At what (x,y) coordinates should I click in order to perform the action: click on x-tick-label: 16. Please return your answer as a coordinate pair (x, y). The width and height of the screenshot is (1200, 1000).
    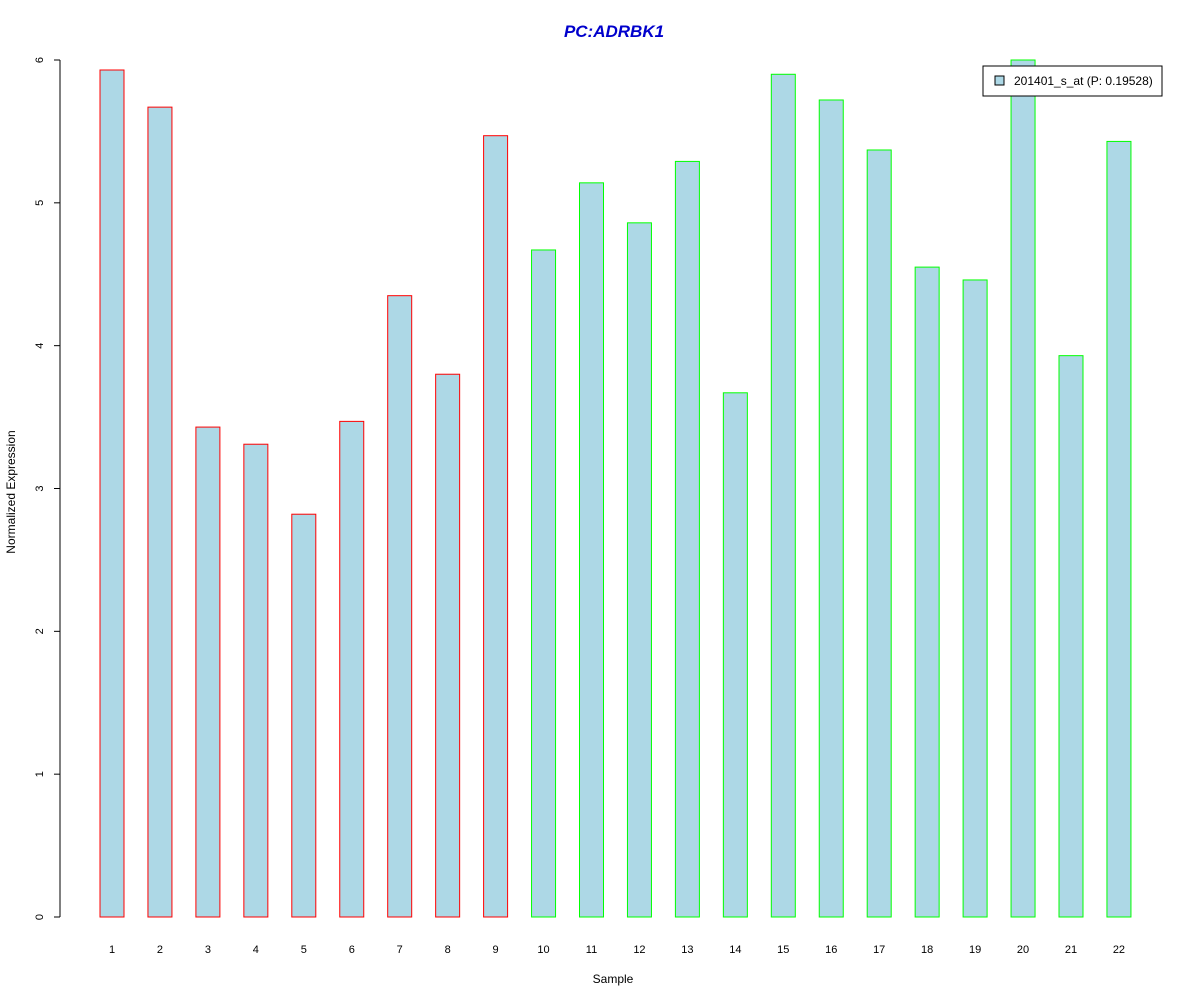
    Looking at the image, I should click on (831, 950).